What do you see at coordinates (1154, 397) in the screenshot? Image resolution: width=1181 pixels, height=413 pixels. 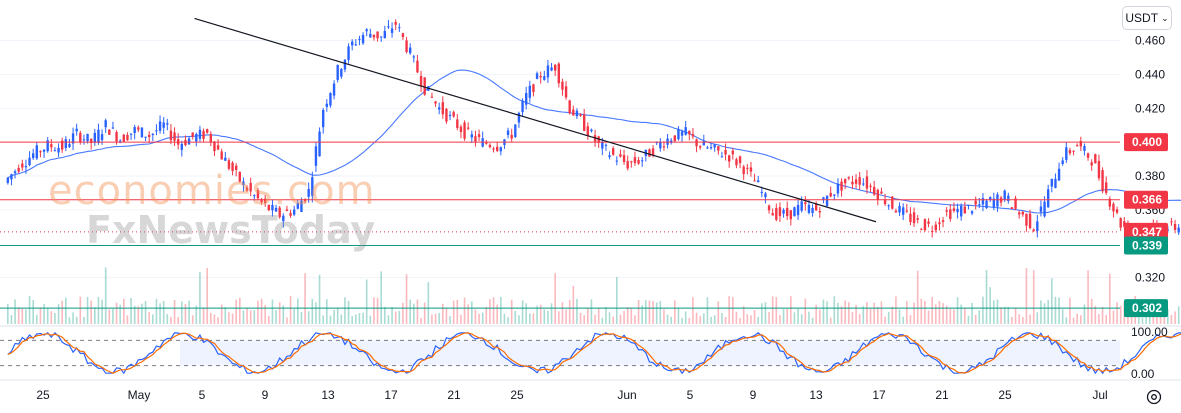 I see `settings-gear-icon` at bounding box center [1154, 397].